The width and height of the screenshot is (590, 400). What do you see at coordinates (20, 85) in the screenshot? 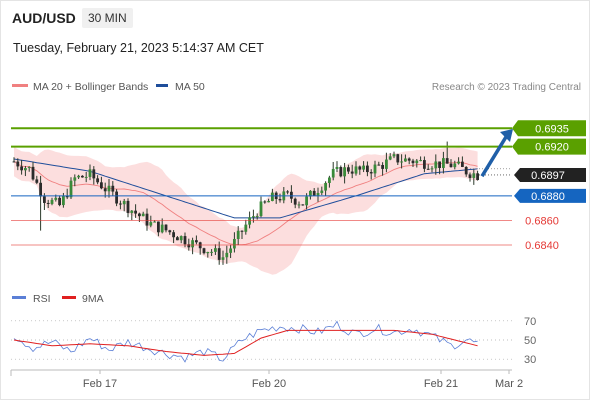
I see `legend-swatch-ma20` at bounding box center [20, 85].